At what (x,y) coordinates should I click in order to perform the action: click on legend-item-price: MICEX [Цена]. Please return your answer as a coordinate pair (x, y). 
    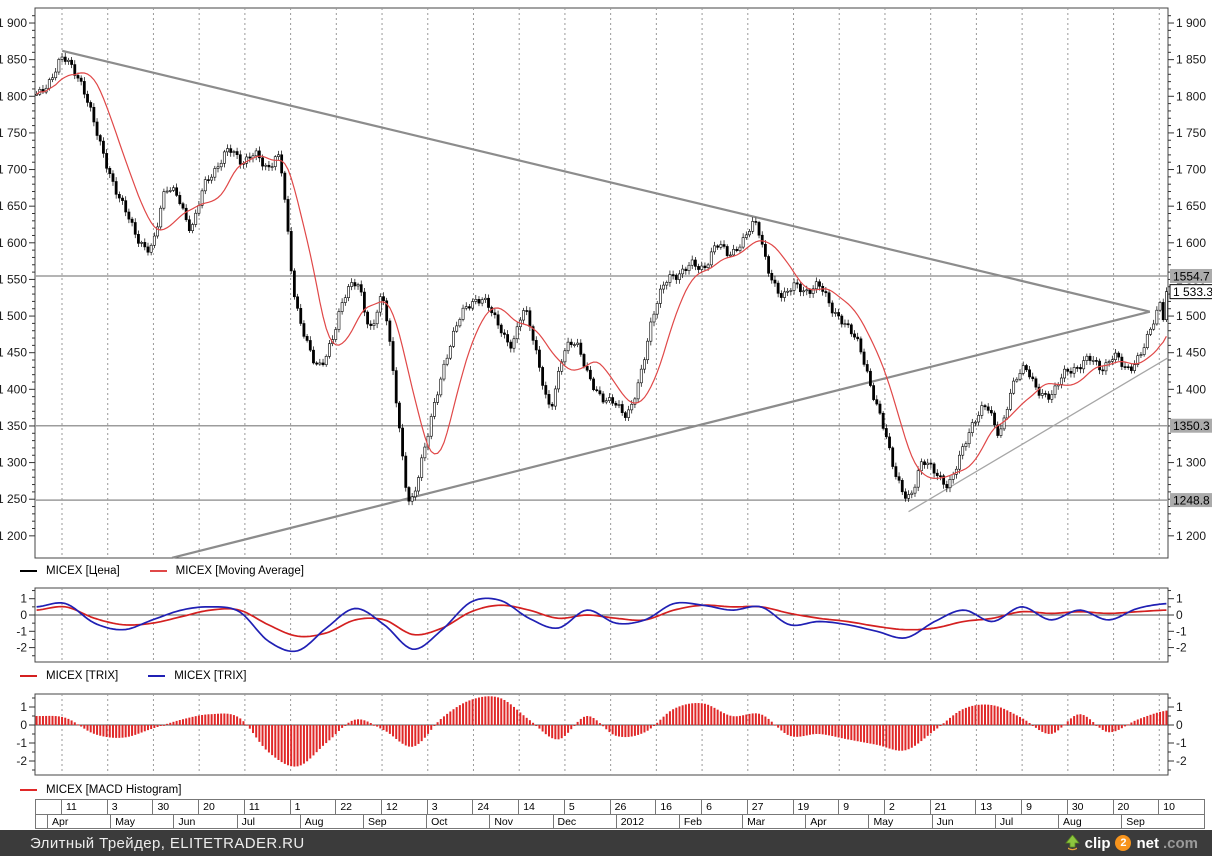
    Looking at the image, I should click on (70, 571).